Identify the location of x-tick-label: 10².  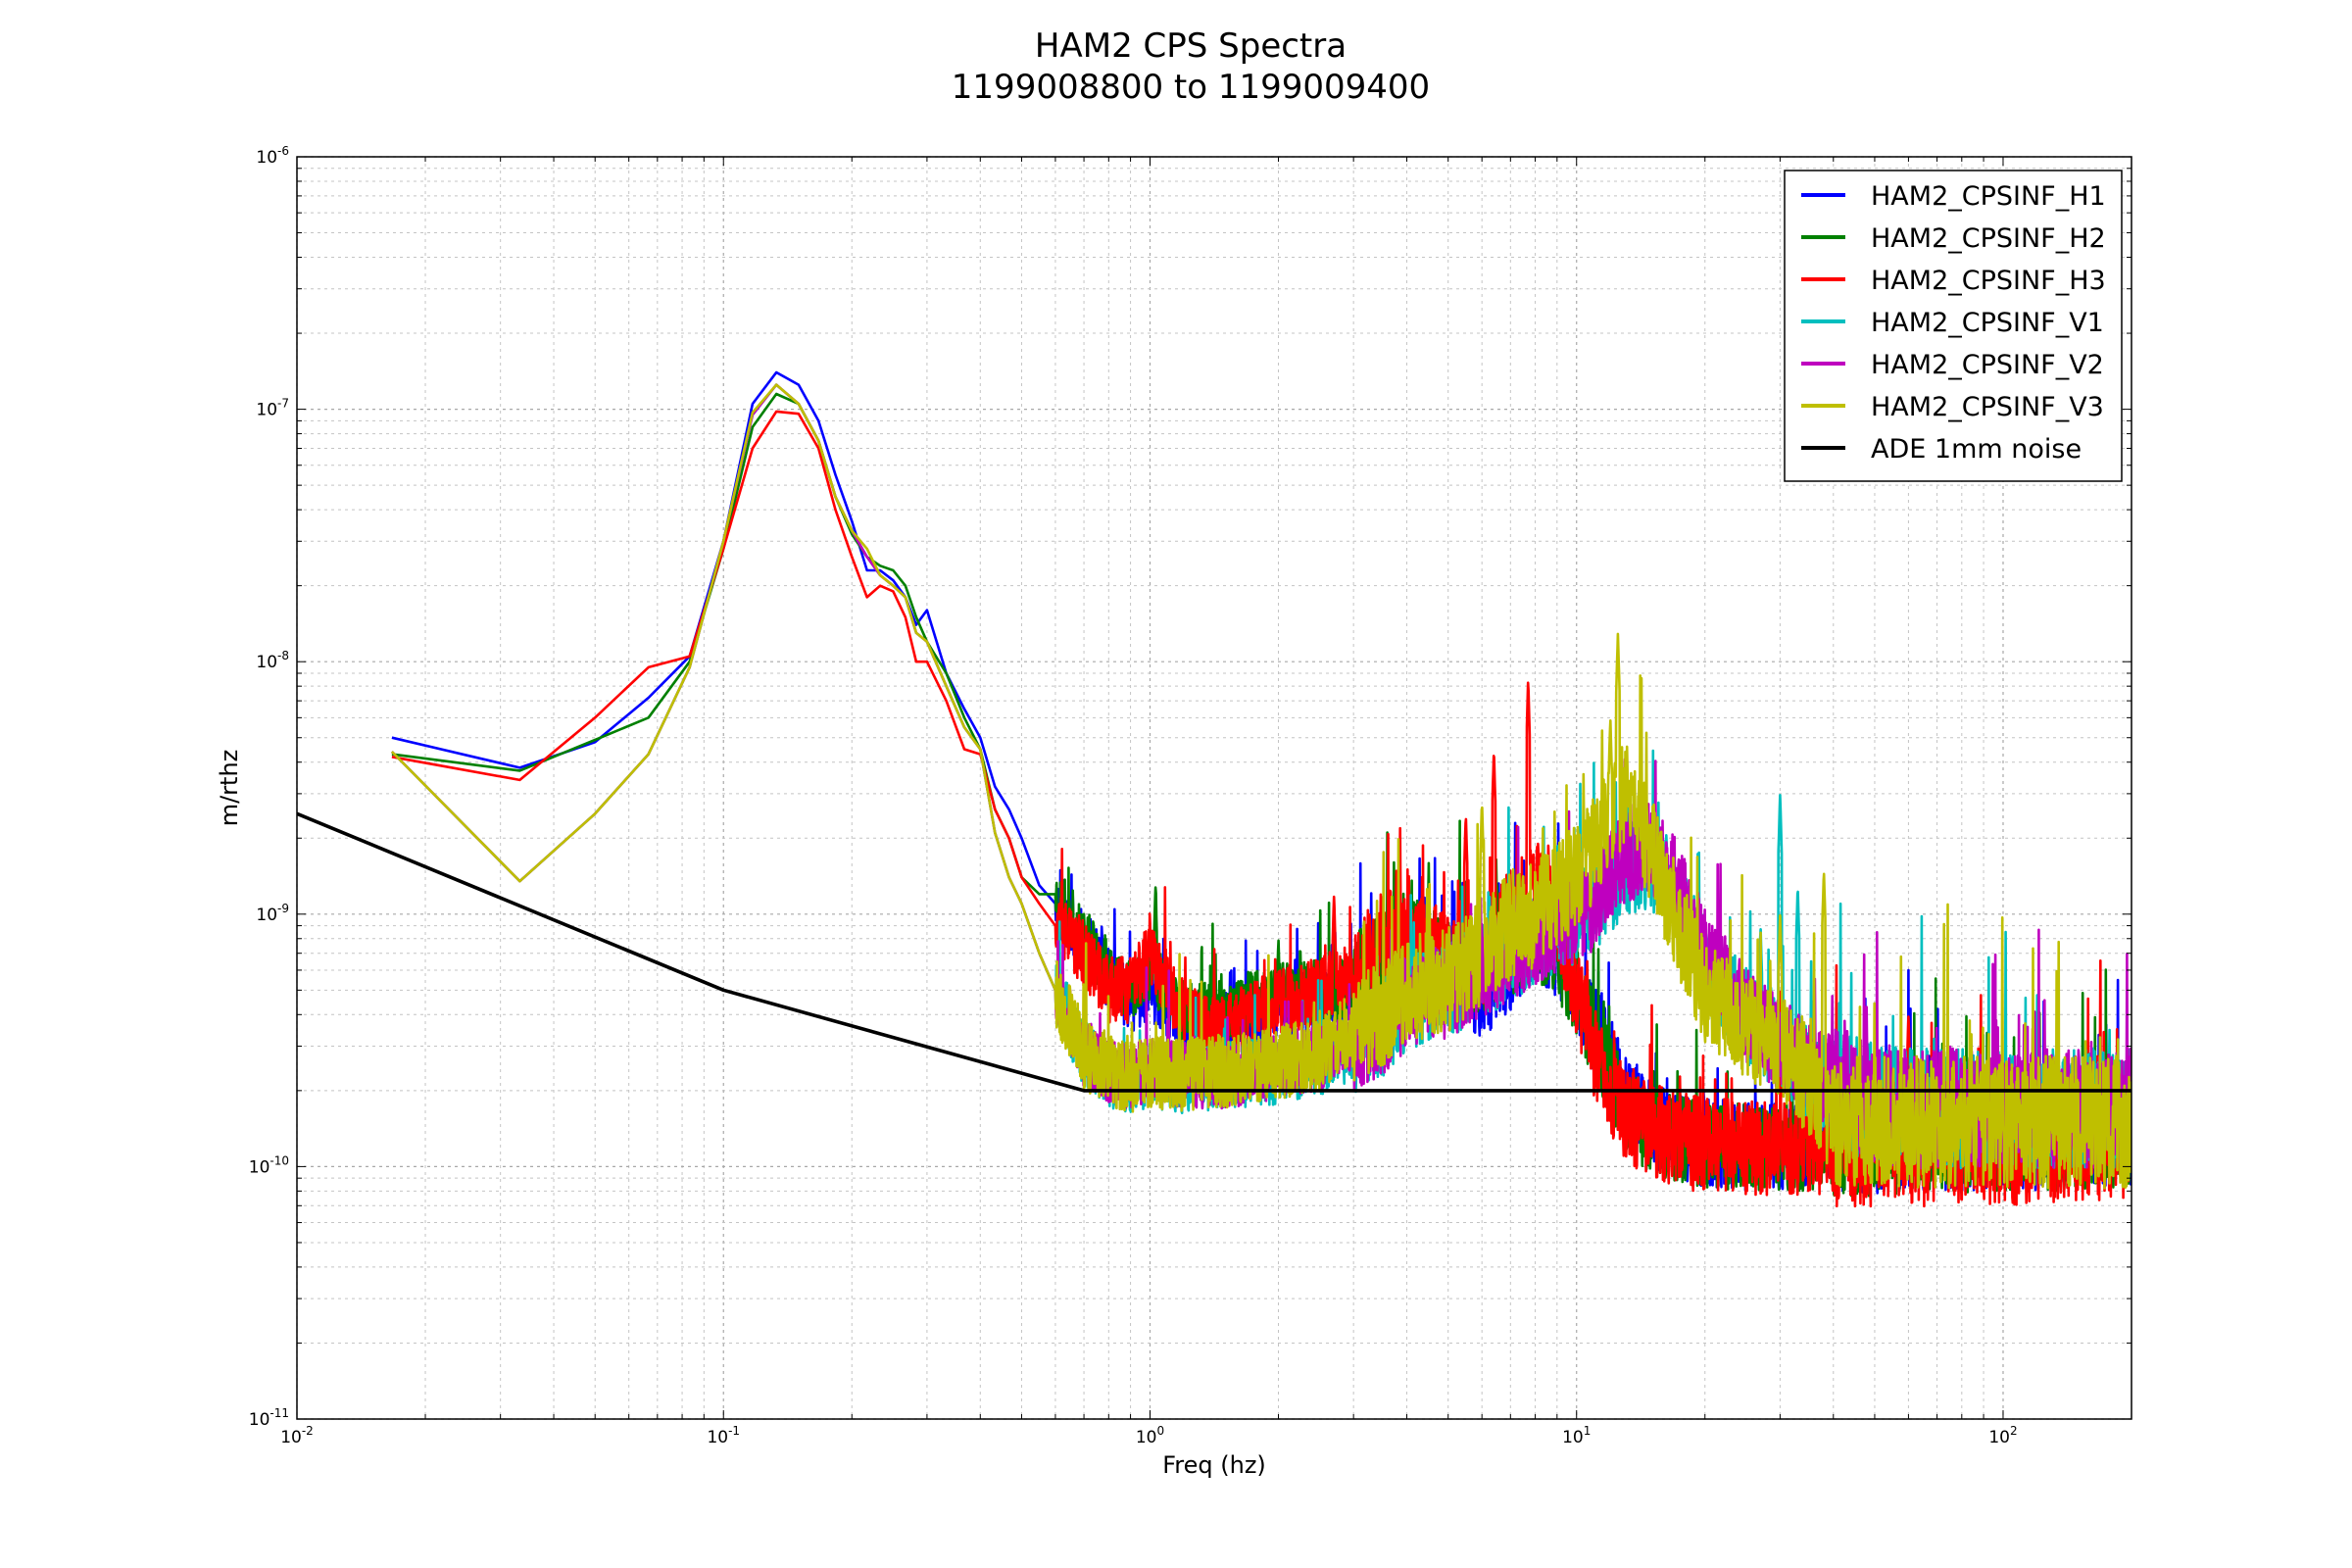
(2002, 1435).